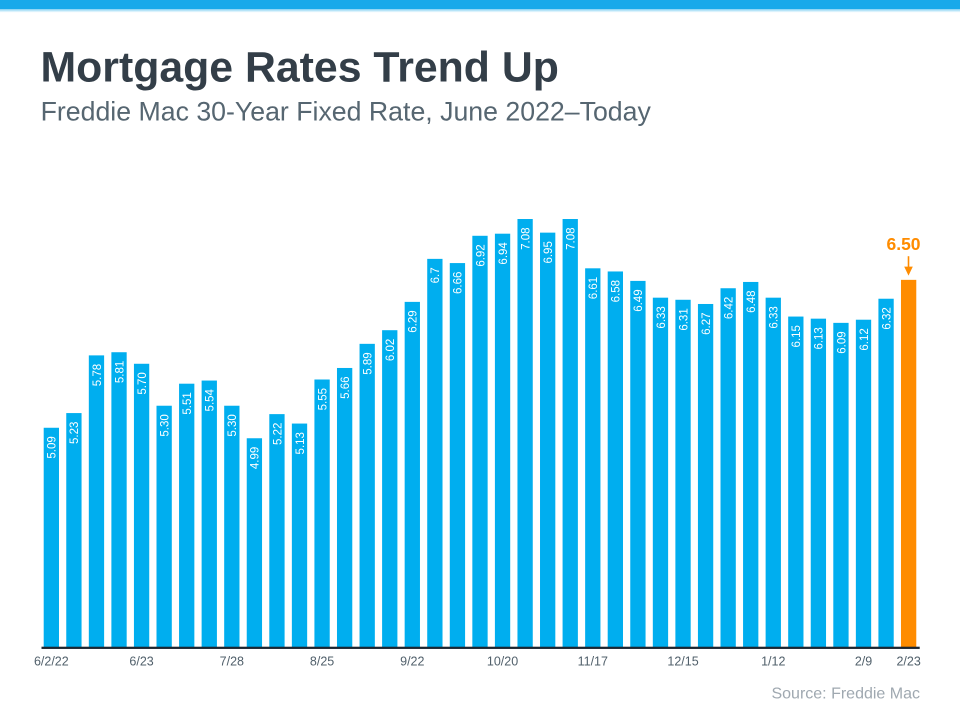 The width and height of the screenshot is (960, 725). Describe the element at coordinates (323, 399) in the screenshot. I see `svg-text: 5.55` at that location.